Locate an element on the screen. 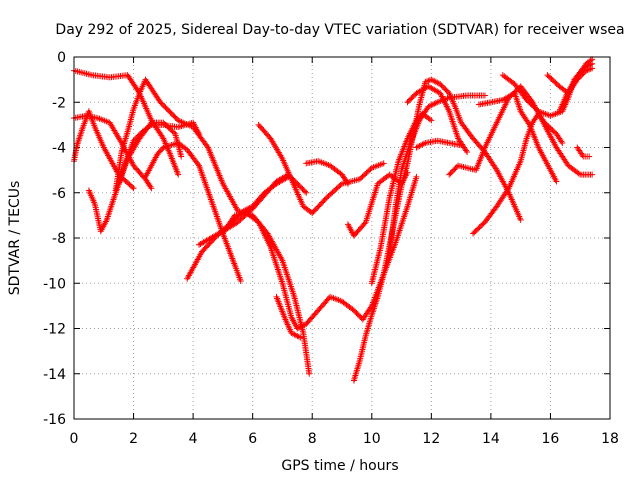 This screenshot has width=640, height=480. y-tick-label: -14 is located at coordinates (54, 375).